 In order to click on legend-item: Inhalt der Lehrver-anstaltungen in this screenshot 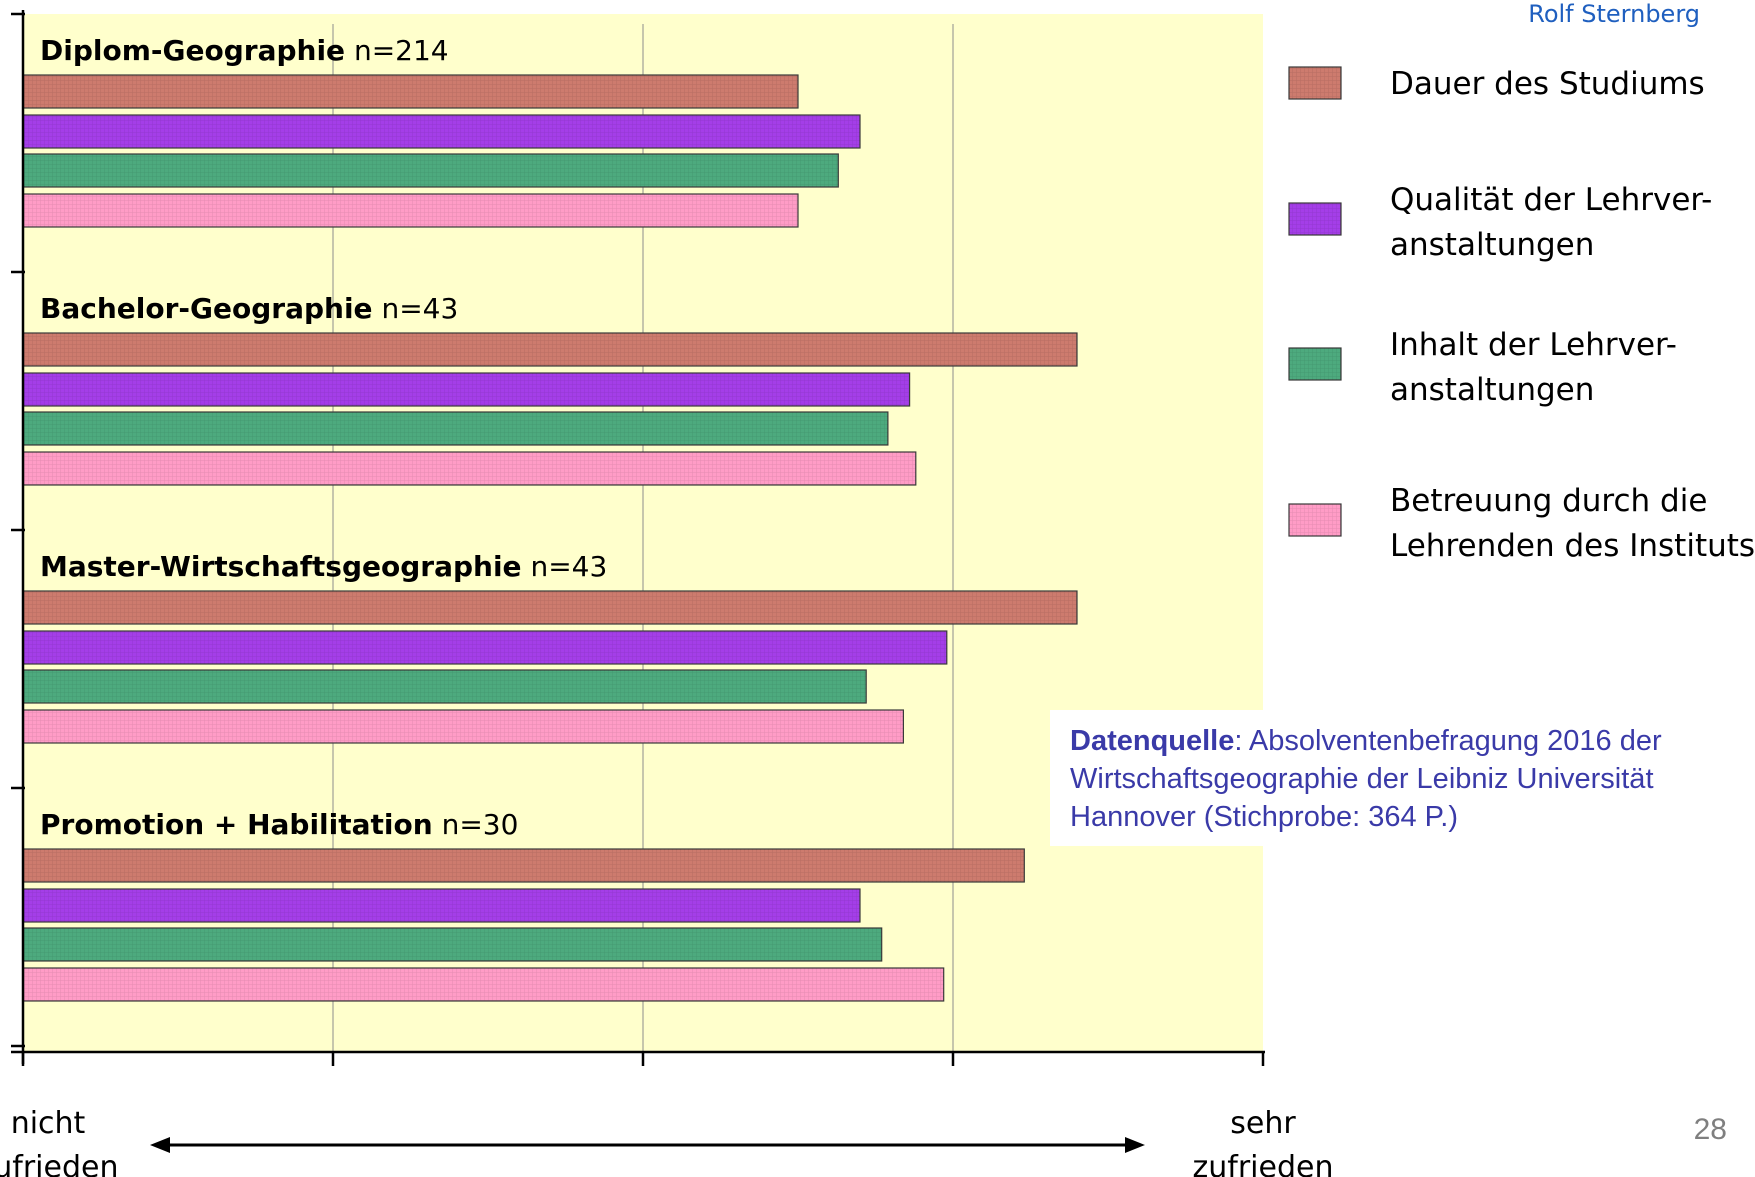, I will do `click(1482, 367)`.